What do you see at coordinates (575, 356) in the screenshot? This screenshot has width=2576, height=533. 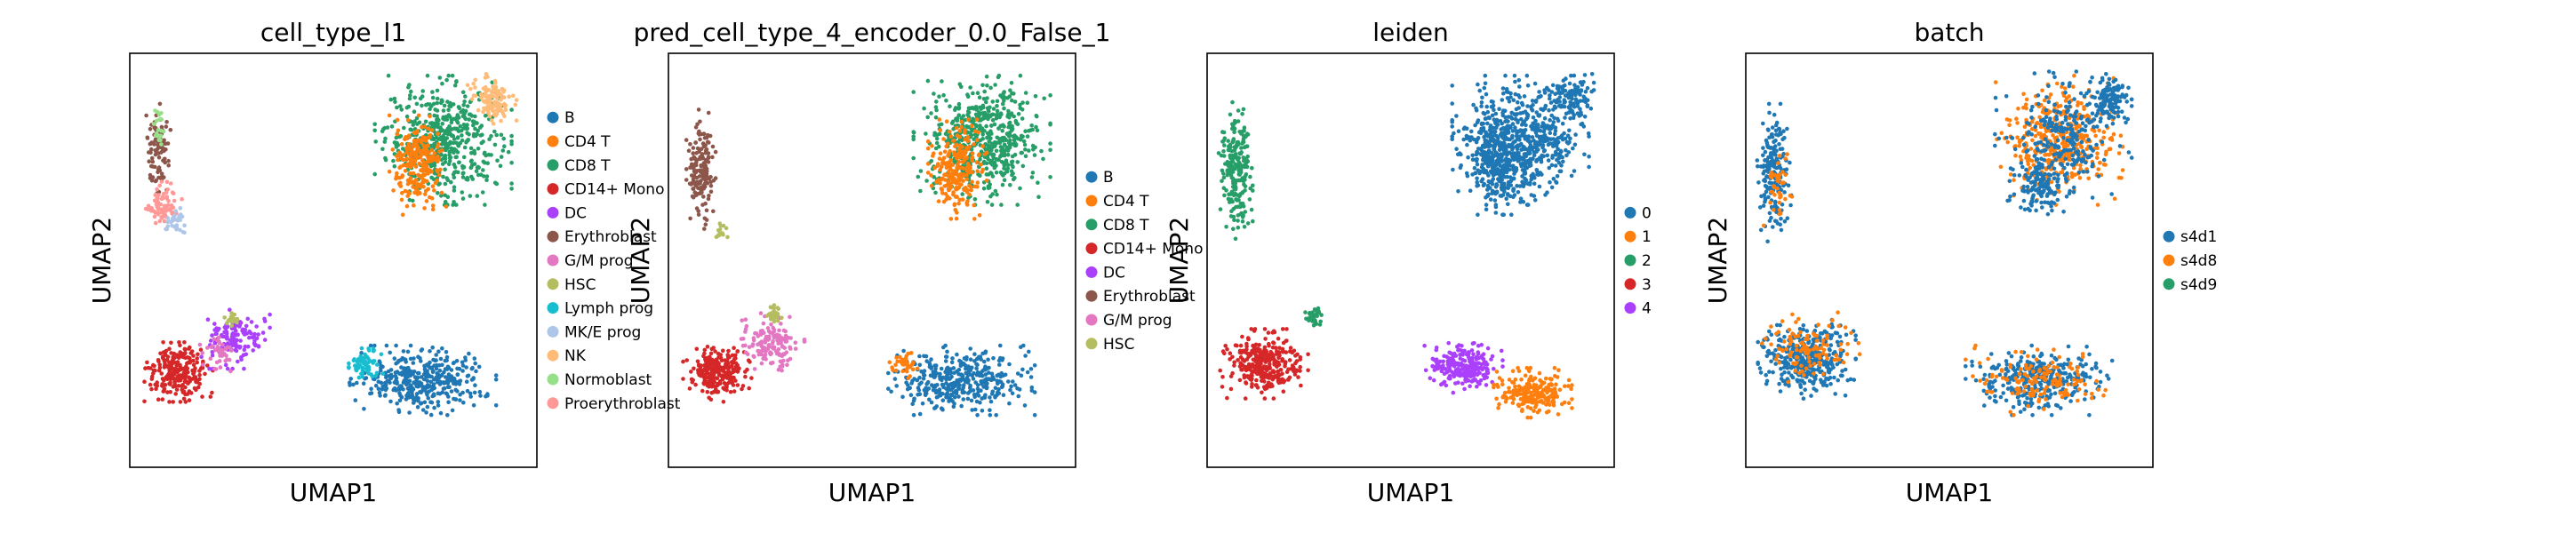 I see `legend-label: NK` at bounding box center [575, 356].